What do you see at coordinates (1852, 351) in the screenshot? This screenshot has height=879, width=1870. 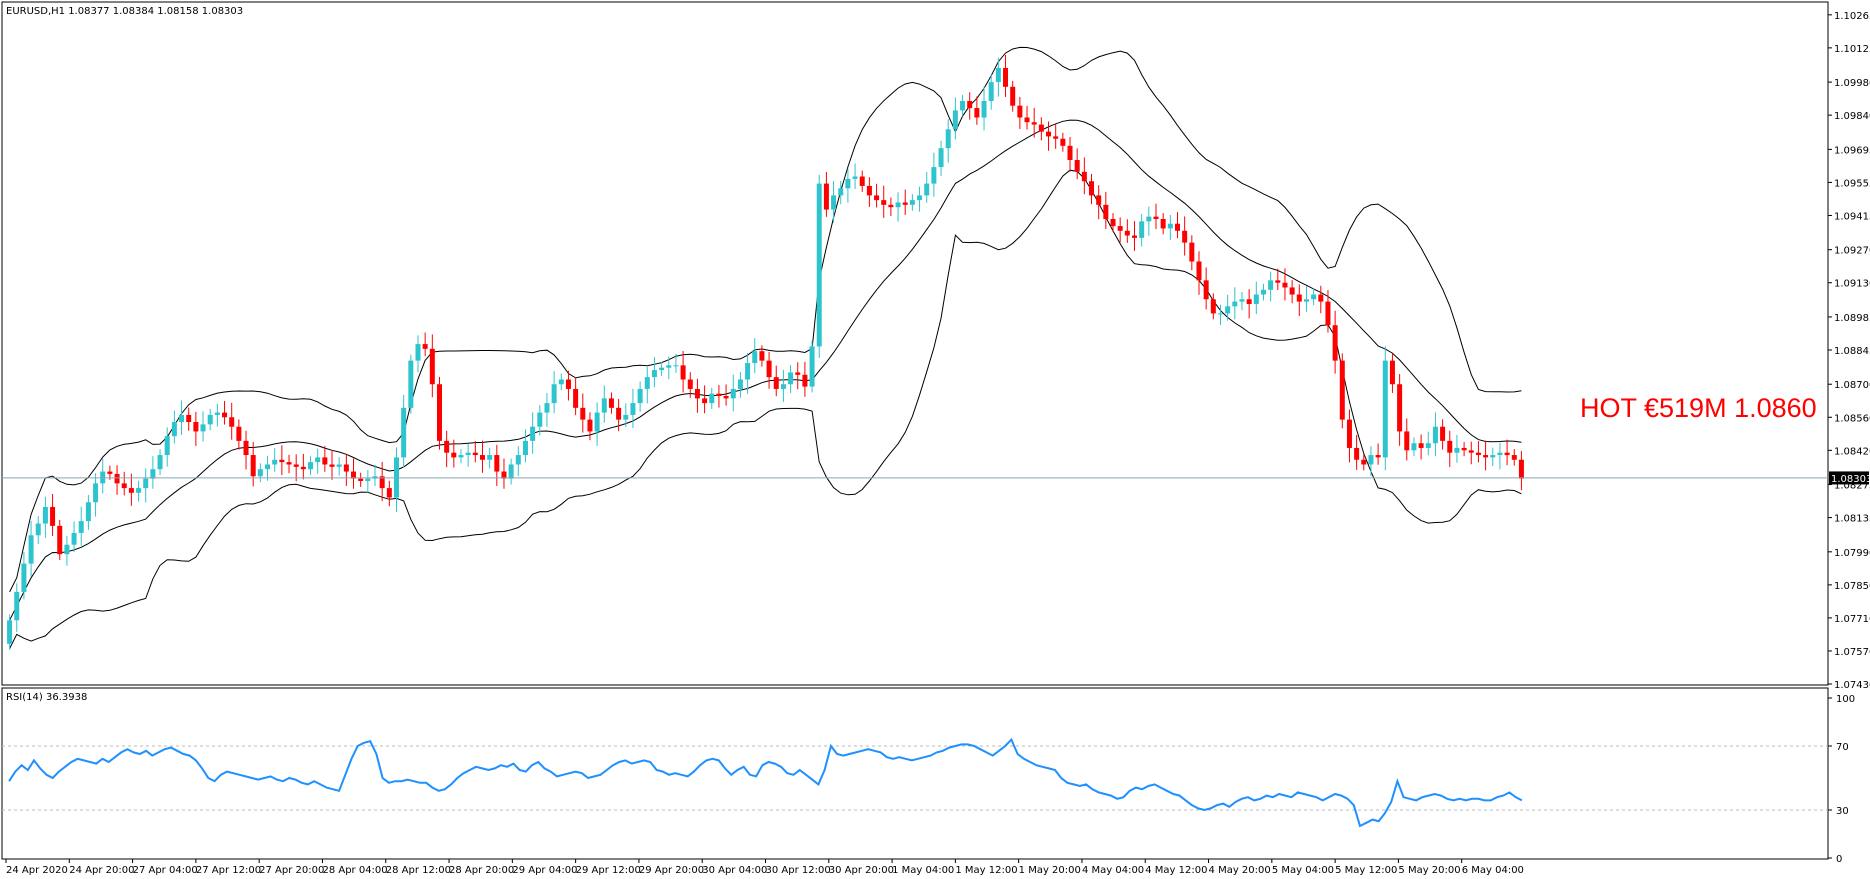 I see `price-tick-label: 1.08845` at bounding box center [1852, 351].